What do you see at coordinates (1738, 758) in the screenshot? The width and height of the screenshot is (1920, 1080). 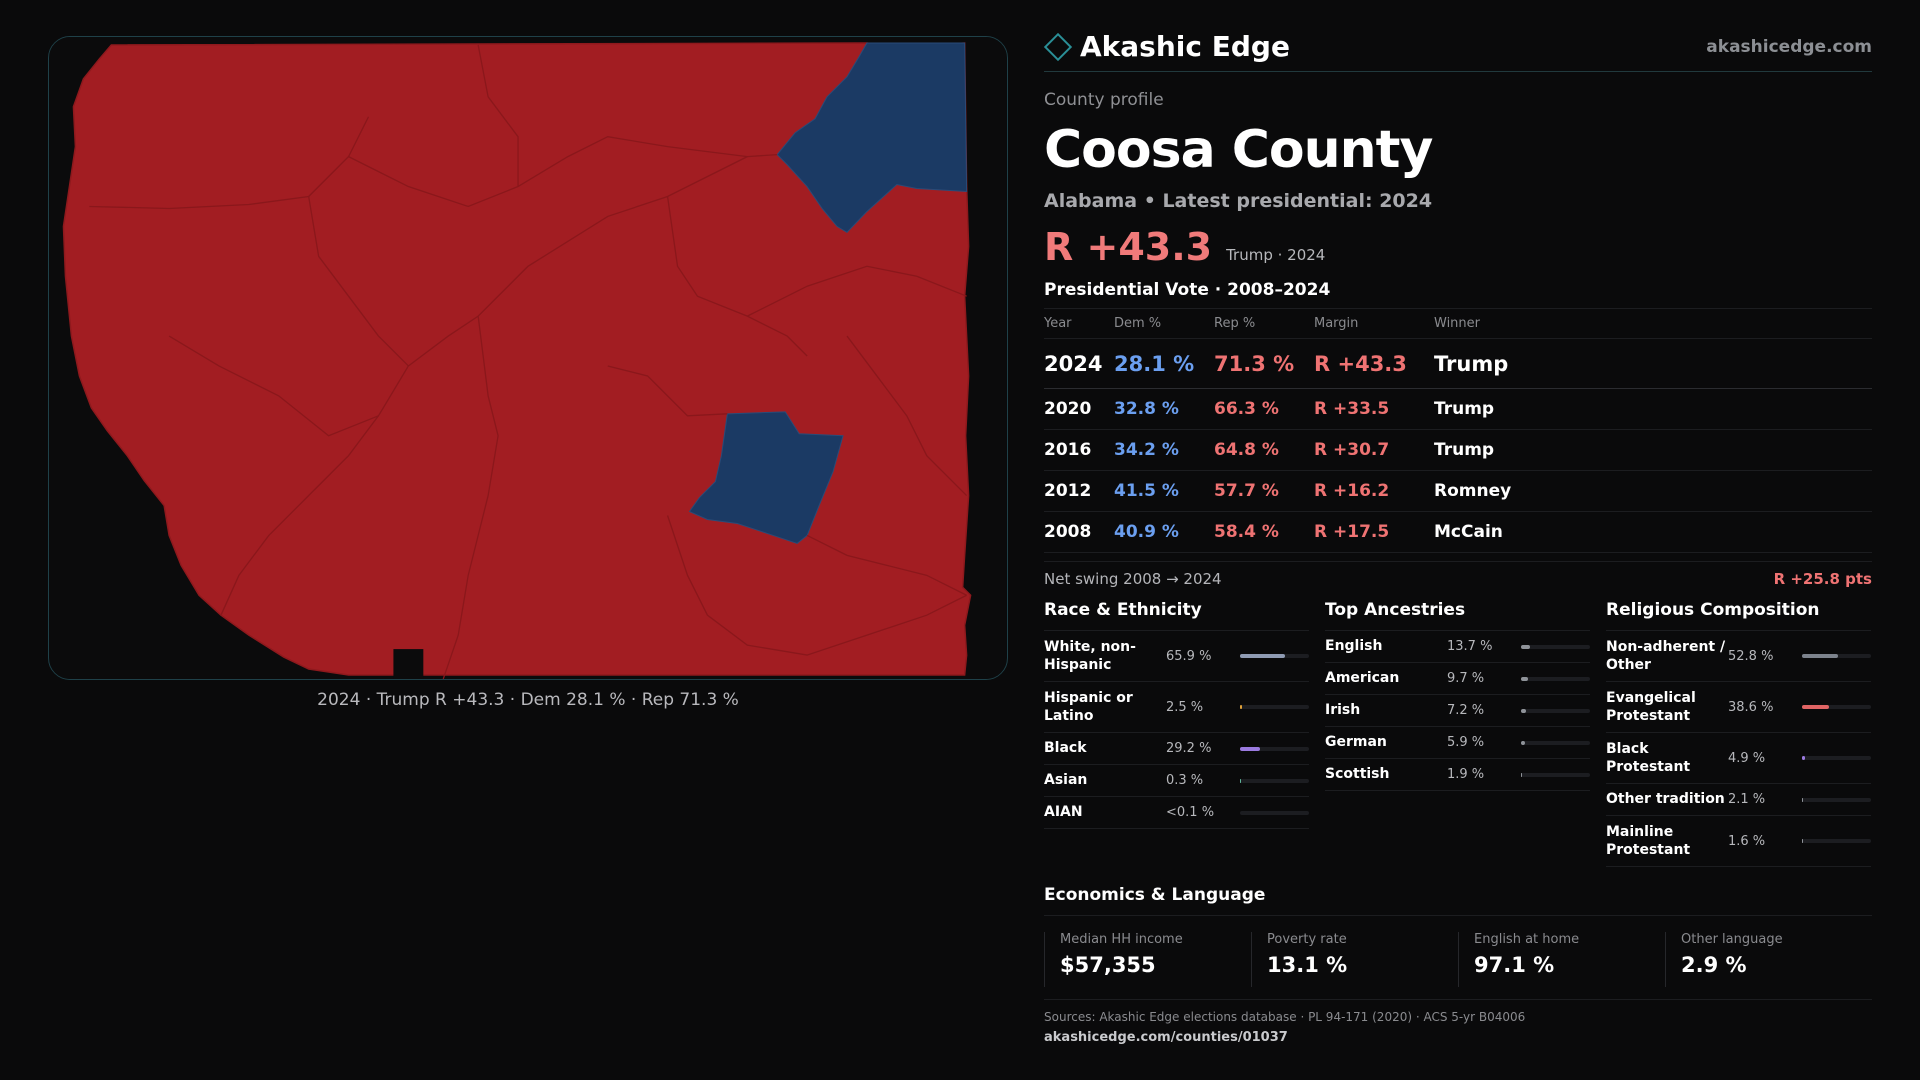 I see `list-item: Black Protestant 4.9 %` at bounding box center [1738, 758].